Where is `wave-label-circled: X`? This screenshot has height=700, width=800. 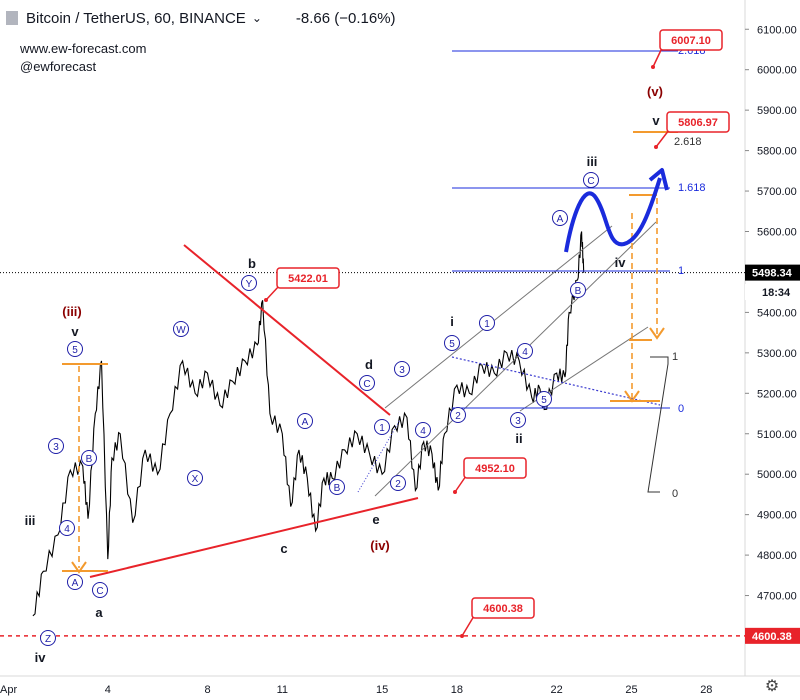
wave-label-circled: X is located at coordinates (195, 479).